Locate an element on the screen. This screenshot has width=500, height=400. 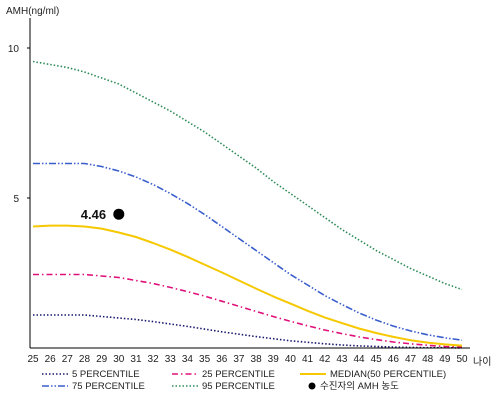
legend-label: 수진자의 AMH 농도 is located at coordinates (359, 386).